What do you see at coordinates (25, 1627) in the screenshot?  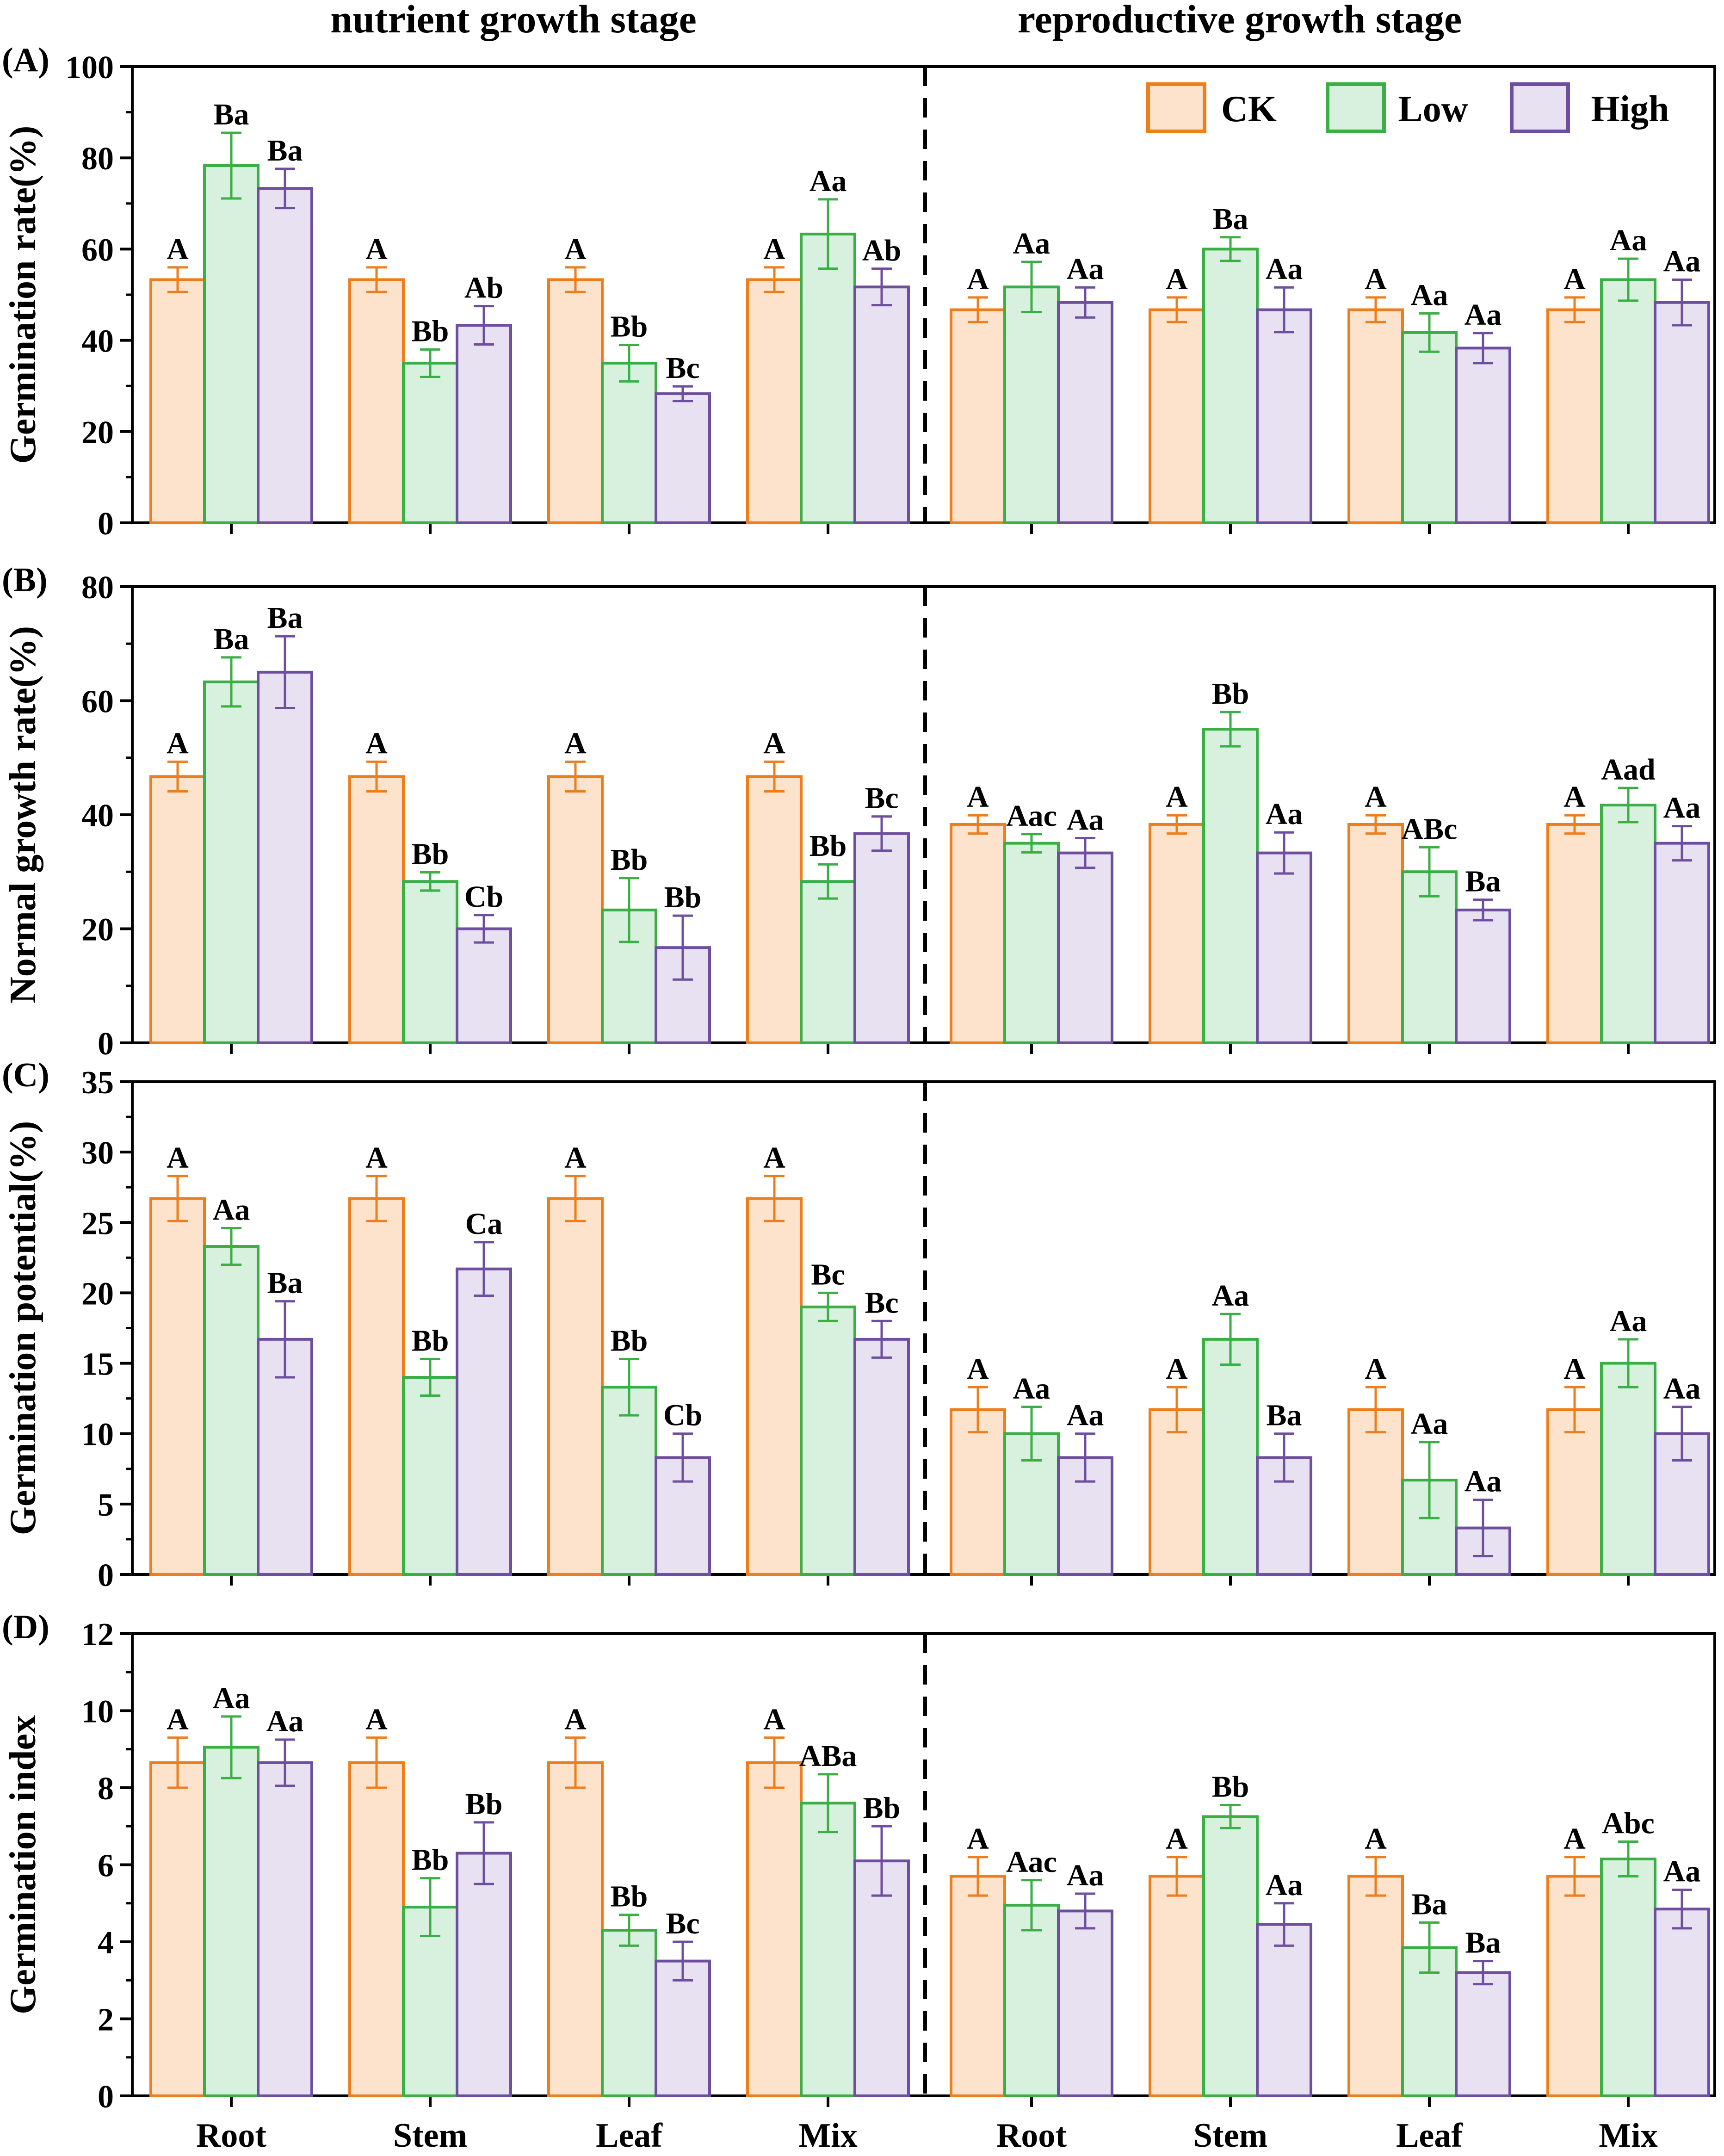 I see `panel-label: (D)` at bounding box center [25, 1627].